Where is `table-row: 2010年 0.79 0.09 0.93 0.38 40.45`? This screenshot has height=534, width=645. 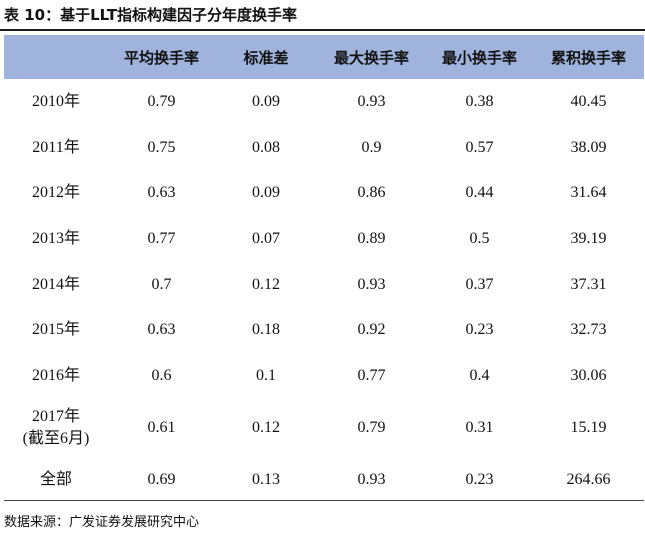 table-row: 2010年 0.79 0.09 0.93 0.38 40.45 is located at coordinates (324, 102).